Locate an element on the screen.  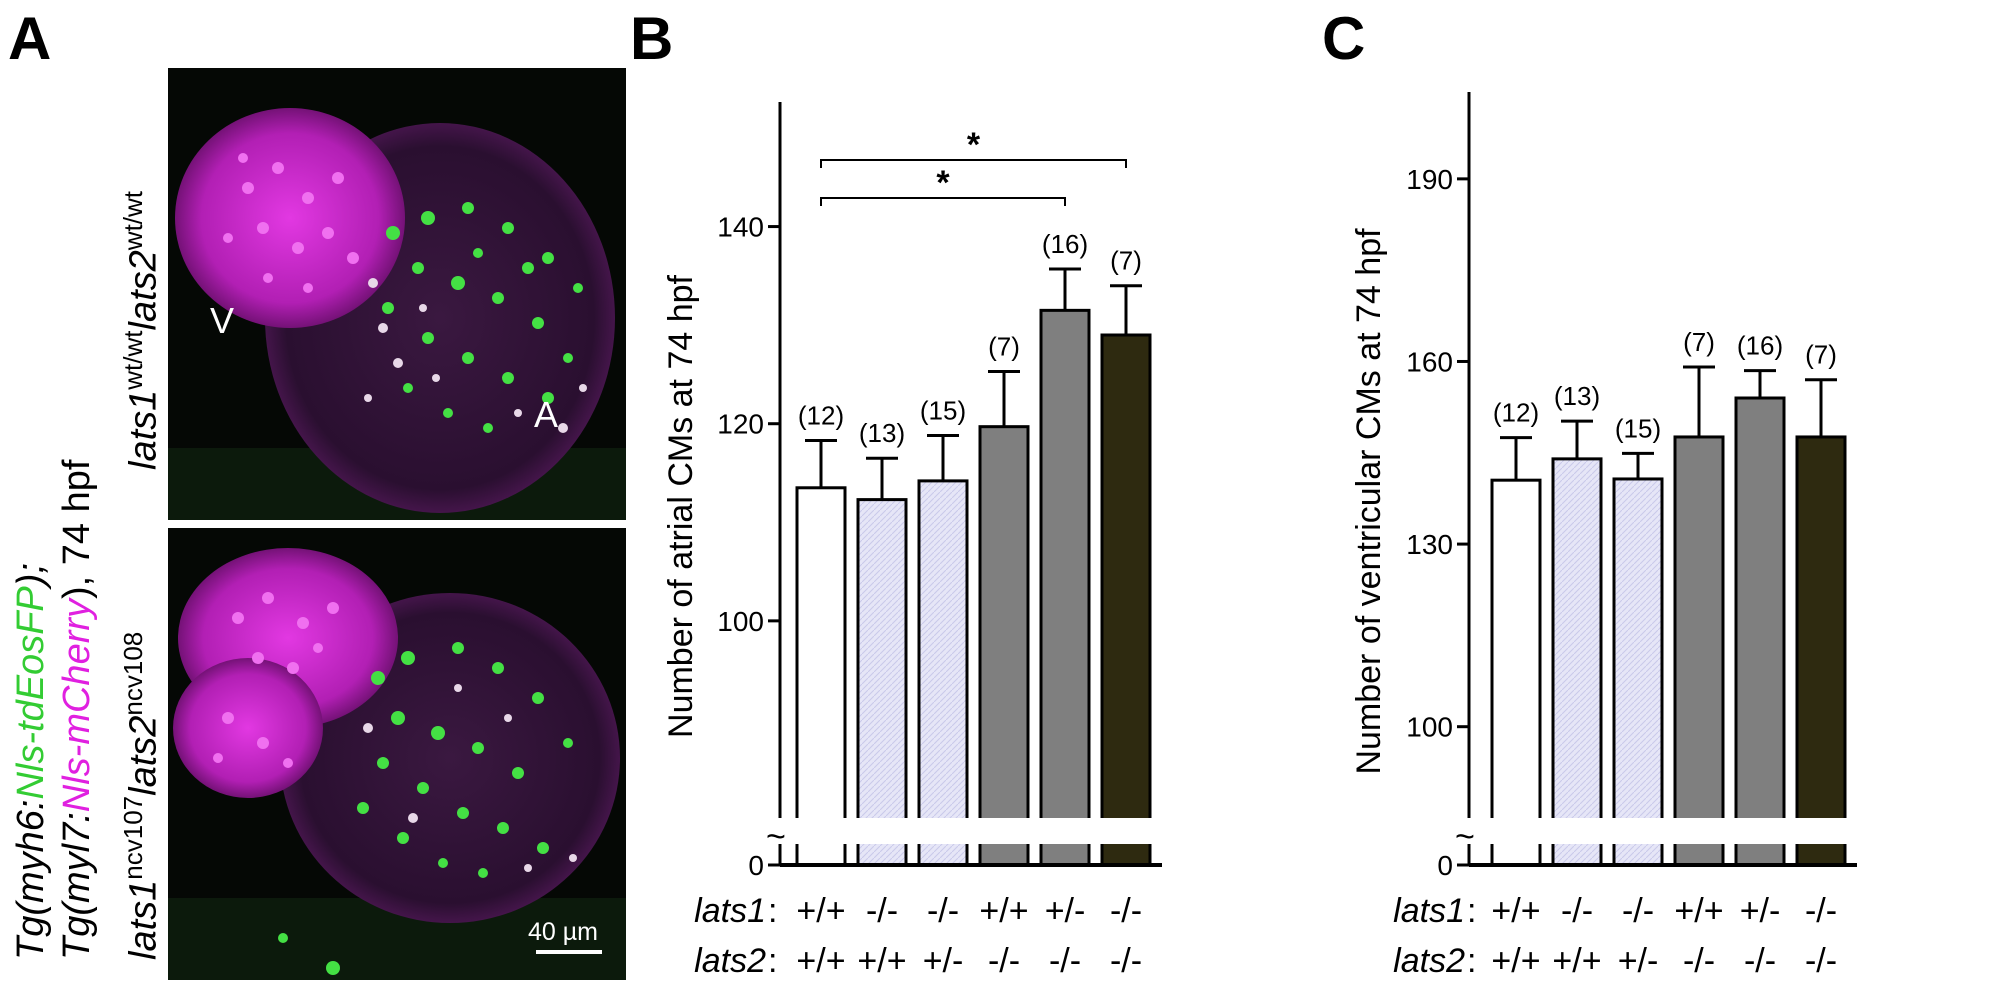
y-tick-label: 130 is located at coordinates (1429, 544).